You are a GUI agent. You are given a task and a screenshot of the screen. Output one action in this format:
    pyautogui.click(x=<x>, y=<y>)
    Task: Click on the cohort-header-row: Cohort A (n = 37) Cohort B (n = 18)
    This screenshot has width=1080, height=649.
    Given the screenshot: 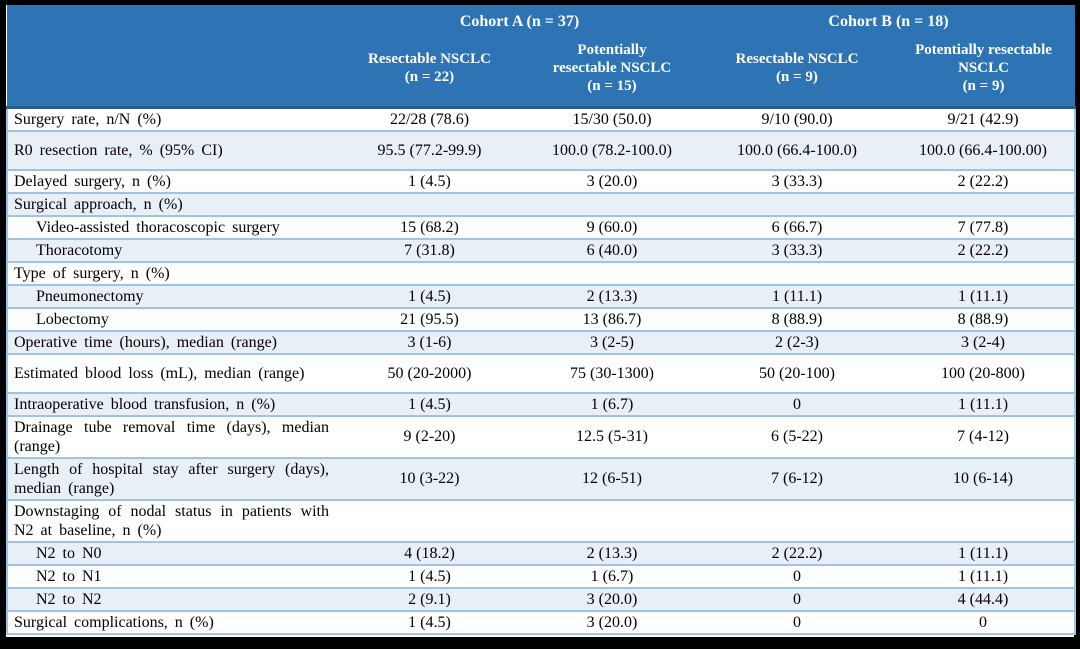 What is the action you would take?
    pyautogui.click(x=541, y=18)
    